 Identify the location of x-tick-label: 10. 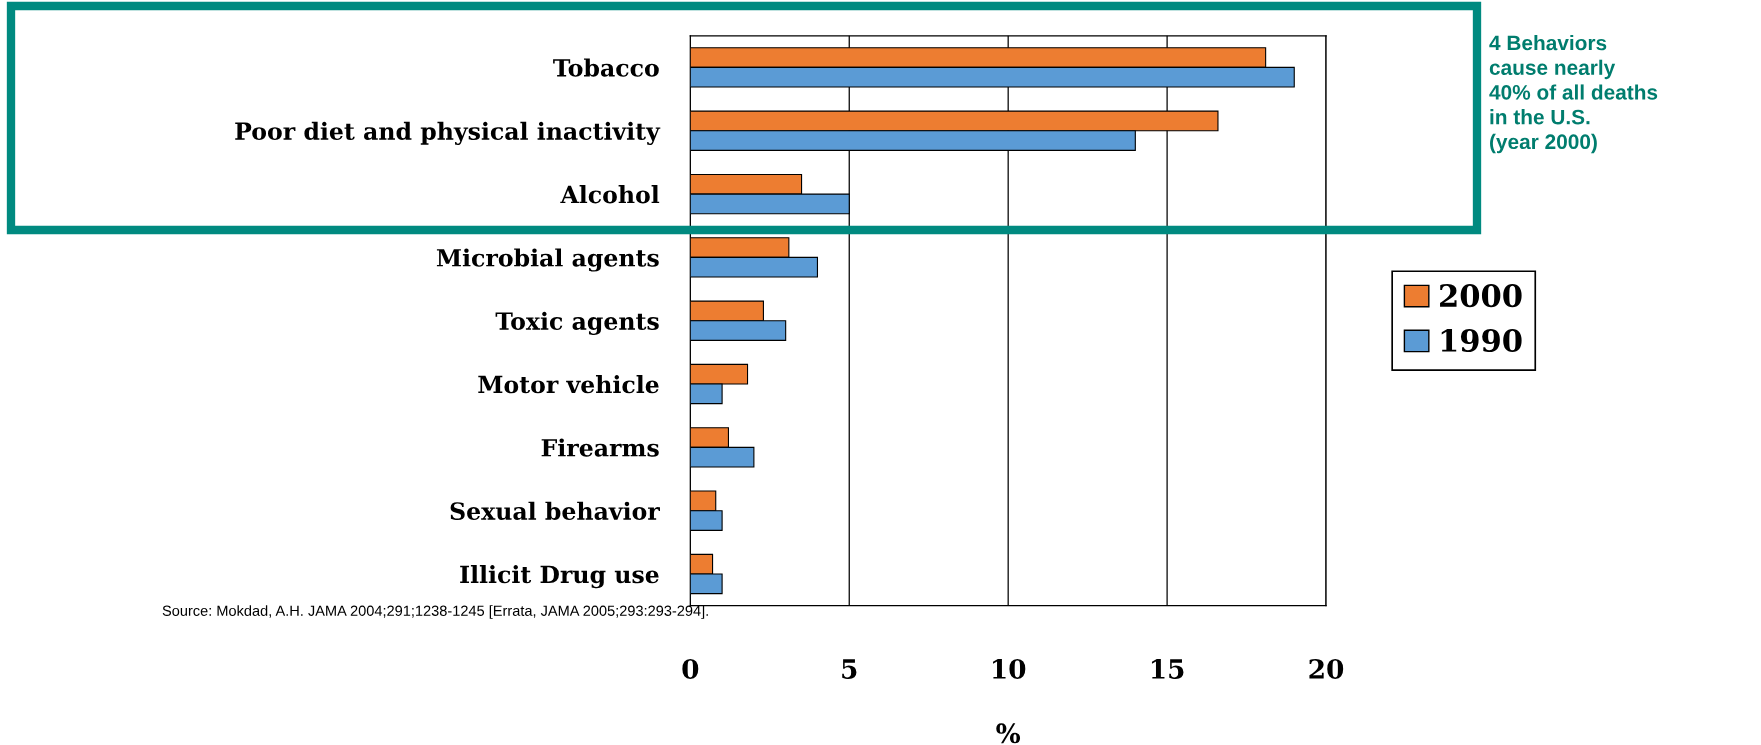
(1009, 668).